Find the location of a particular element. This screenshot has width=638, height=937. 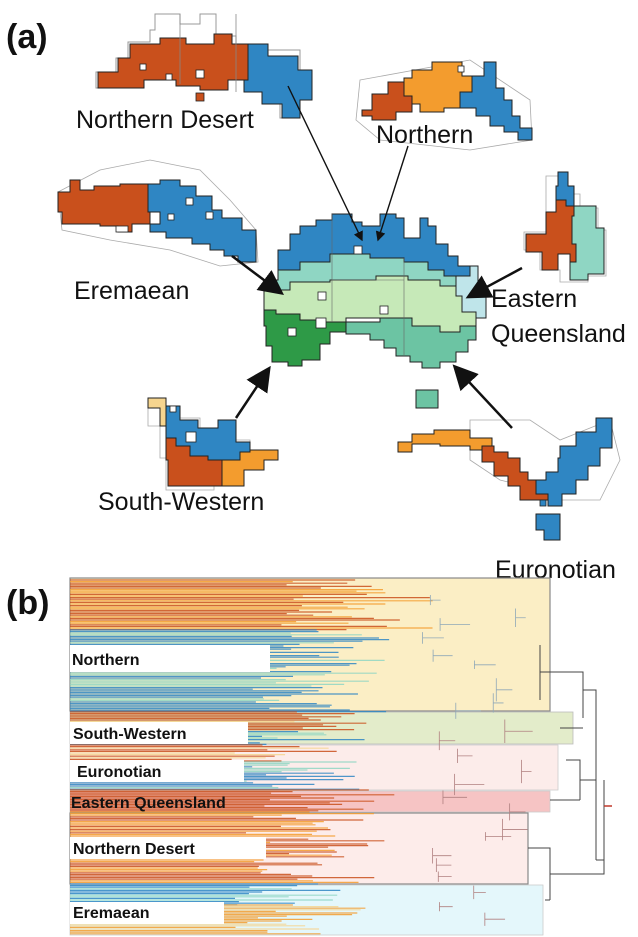

euronotian-inset-map is located at coordinates (509, 479).